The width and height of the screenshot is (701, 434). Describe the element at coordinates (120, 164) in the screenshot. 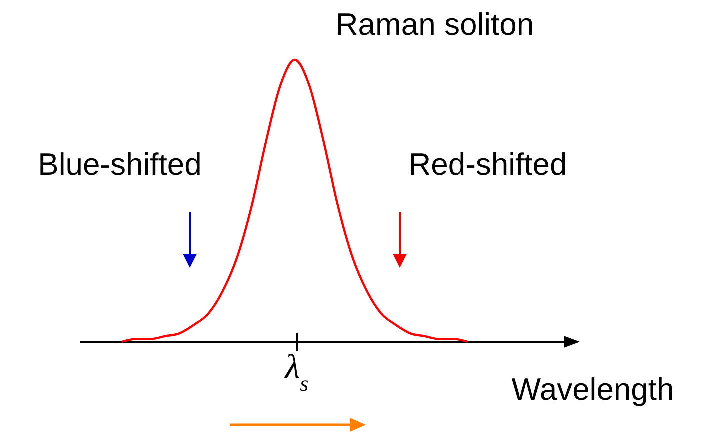

I see `annotation: Blue-shifted` at that location.